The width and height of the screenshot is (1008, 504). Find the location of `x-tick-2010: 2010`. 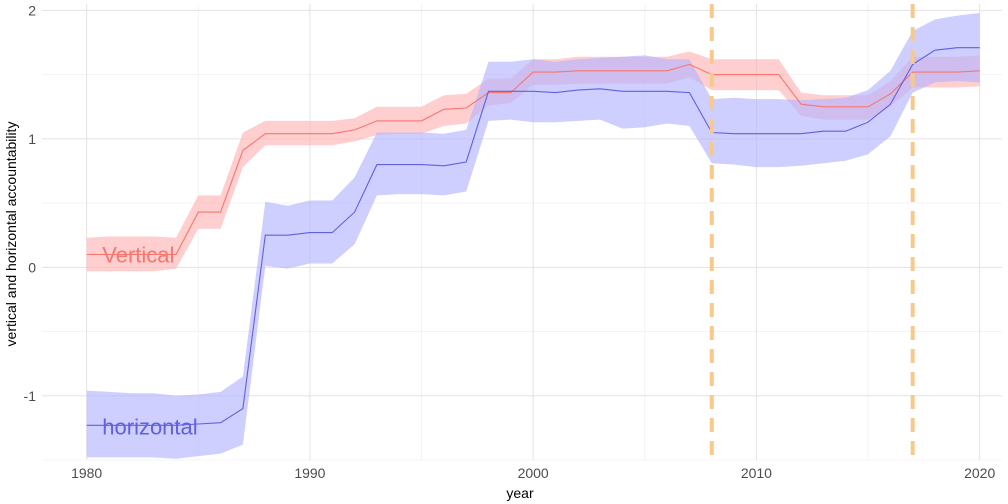

x-tick-2010: 2010 is located at coordinates (756, 473).